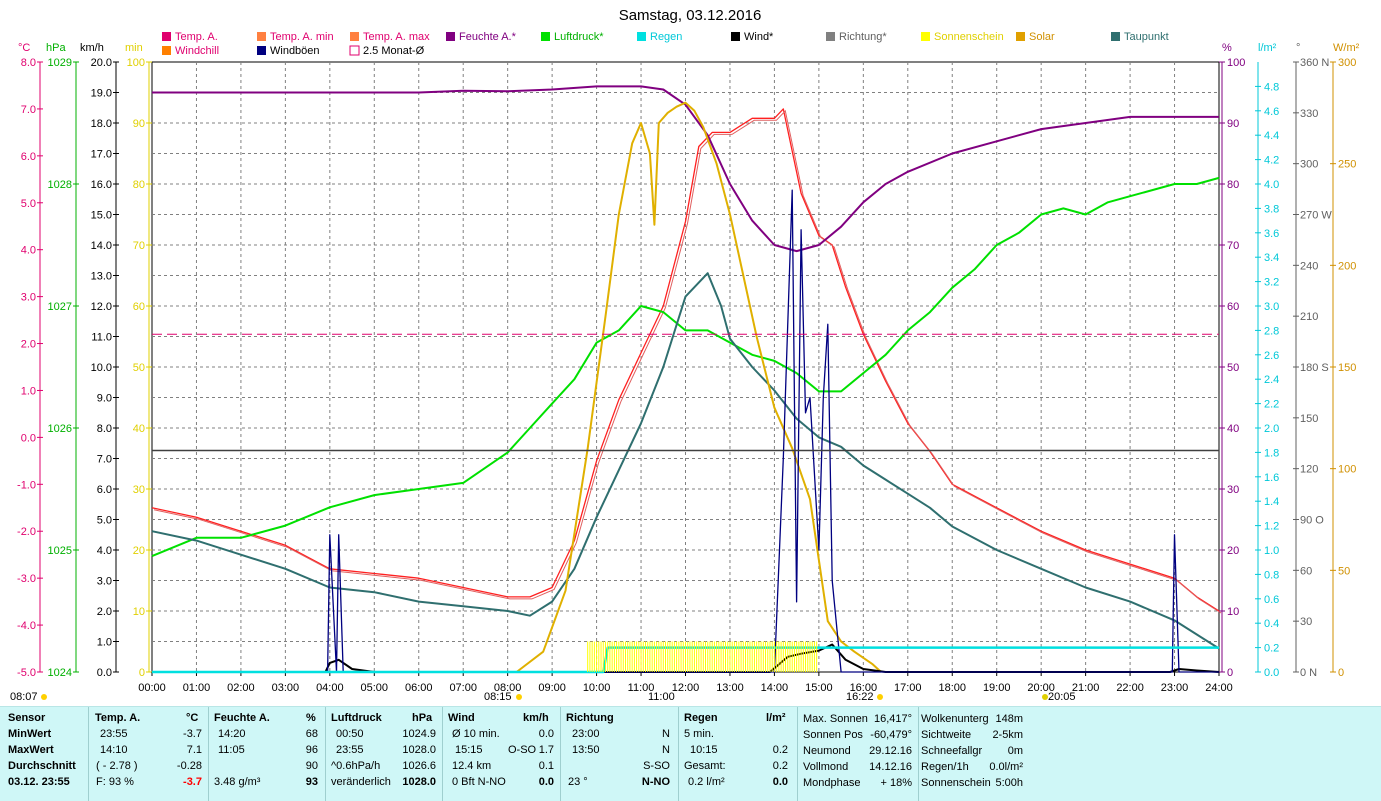  I want to click on wind-r3-label: 12.4 km, so click(472, 766).